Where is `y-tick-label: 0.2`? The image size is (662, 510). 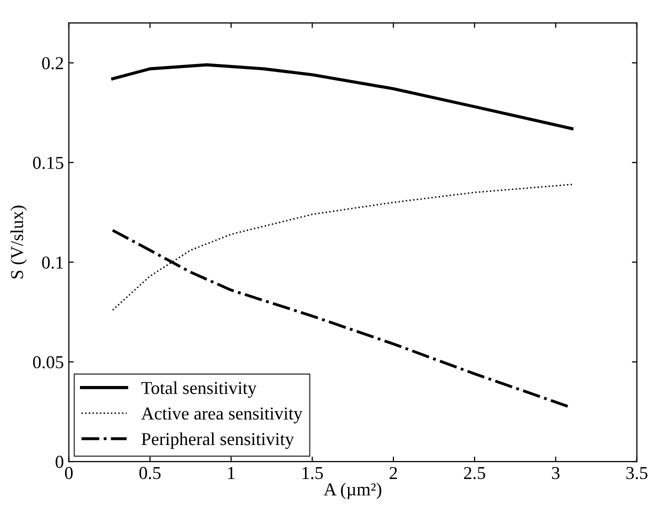
y-tick-label: 0.2 is located at coordinates (52, 63).